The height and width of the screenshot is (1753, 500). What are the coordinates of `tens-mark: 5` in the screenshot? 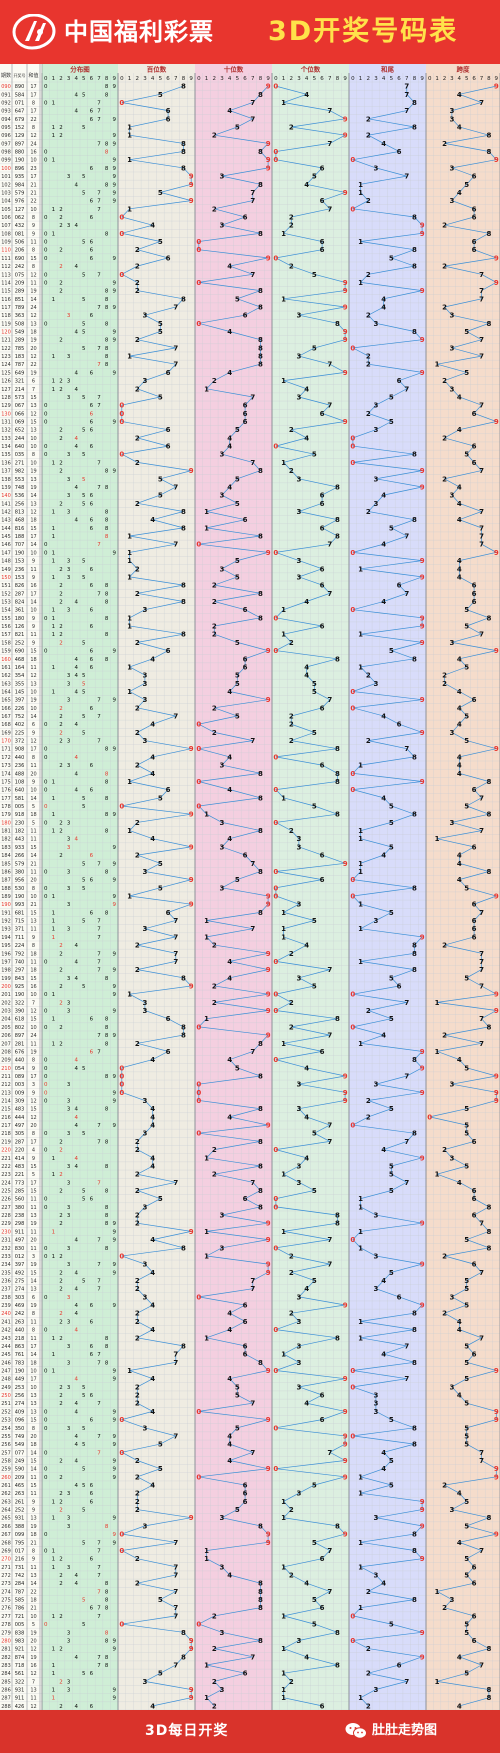 It's located at (237, 430).